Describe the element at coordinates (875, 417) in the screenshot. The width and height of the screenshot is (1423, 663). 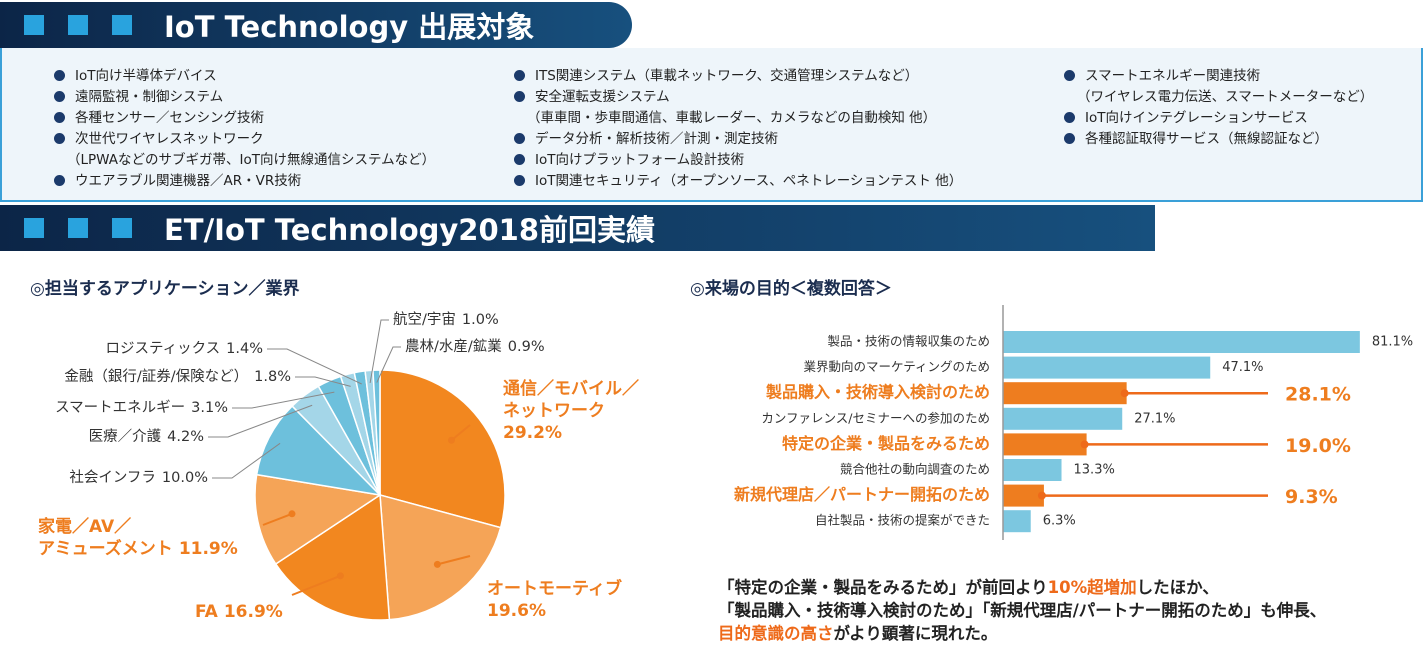
I see `bar-category: カンファレンス/セミナーへの参加のため` at that location.